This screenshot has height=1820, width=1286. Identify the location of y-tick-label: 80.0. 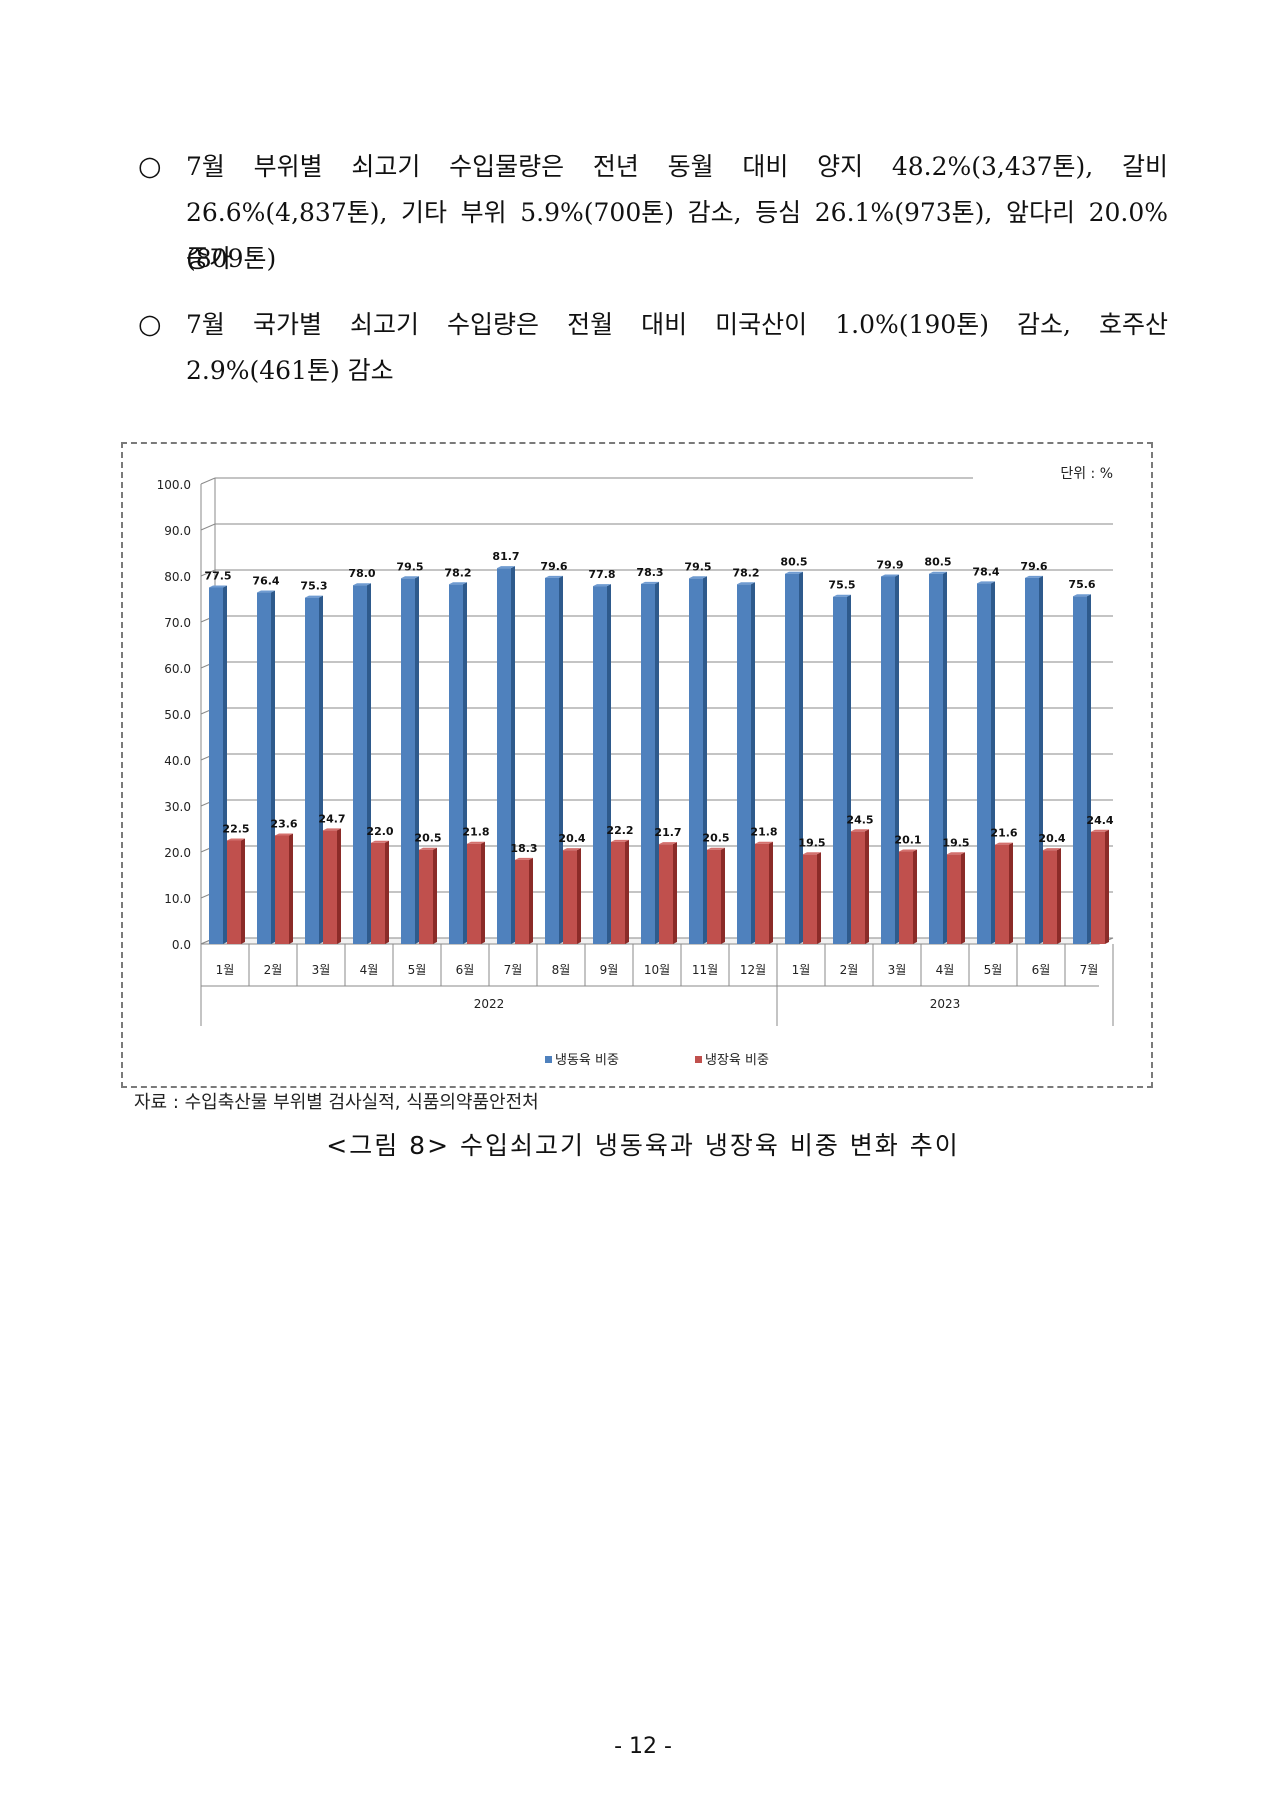
(177, 577).